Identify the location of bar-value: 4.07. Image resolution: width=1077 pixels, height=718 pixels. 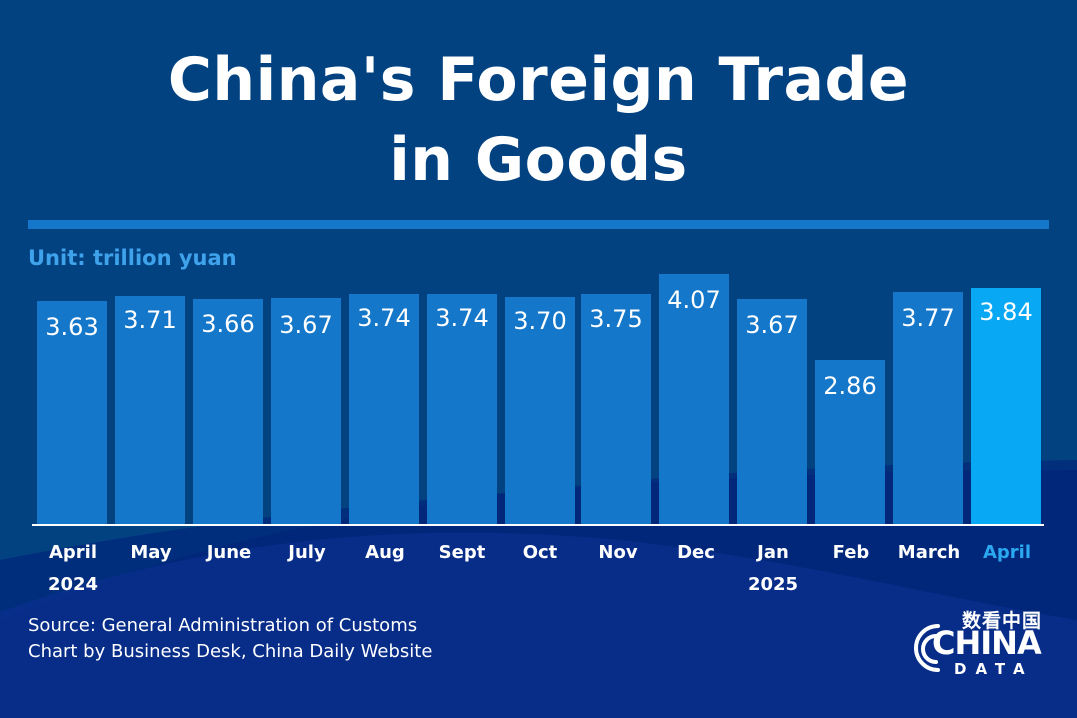
(694, 300).